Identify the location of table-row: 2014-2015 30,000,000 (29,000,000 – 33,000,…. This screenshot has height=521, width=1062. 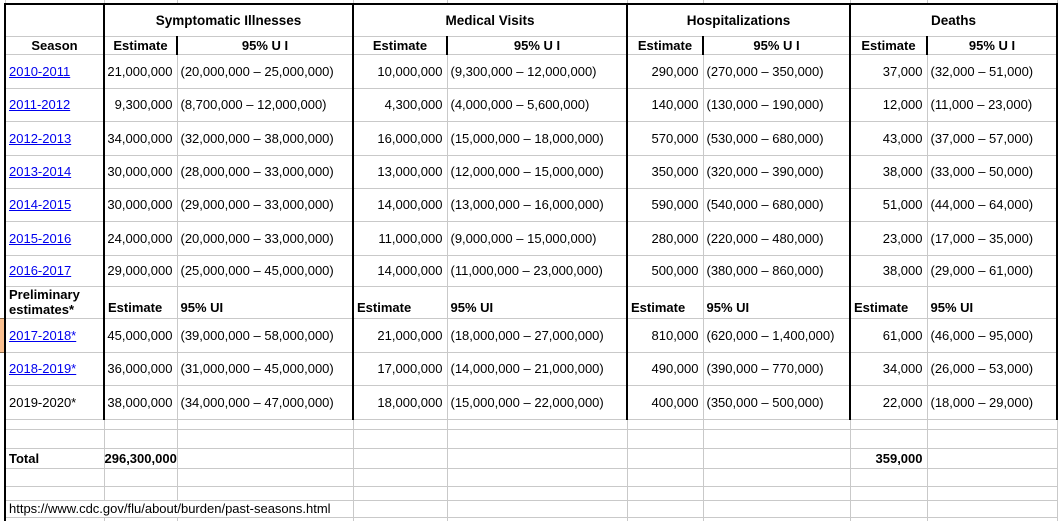
(531, 205).